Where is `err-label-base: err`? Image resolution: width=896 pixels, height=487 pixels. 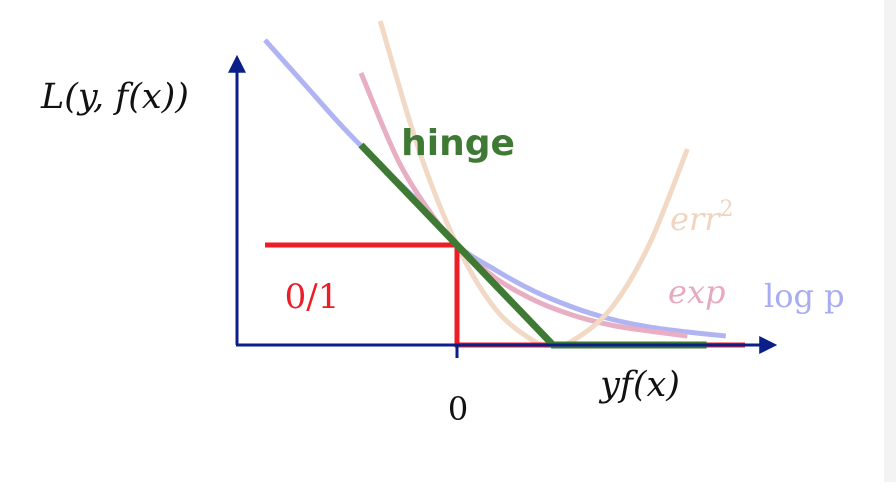
err-label-base: err is located at coordinates (695, 219).